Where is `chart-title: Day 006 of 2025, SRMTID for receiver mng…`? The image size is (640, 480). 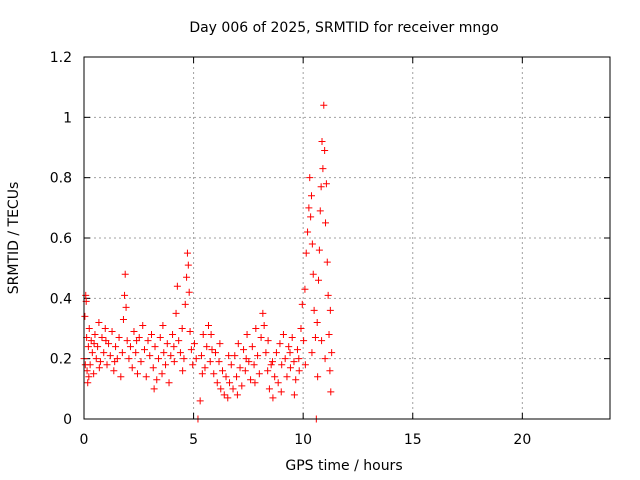
chart-title: Day 006 of 2025, SRMTID for receiver mng… is located at coordinates (343, 28).